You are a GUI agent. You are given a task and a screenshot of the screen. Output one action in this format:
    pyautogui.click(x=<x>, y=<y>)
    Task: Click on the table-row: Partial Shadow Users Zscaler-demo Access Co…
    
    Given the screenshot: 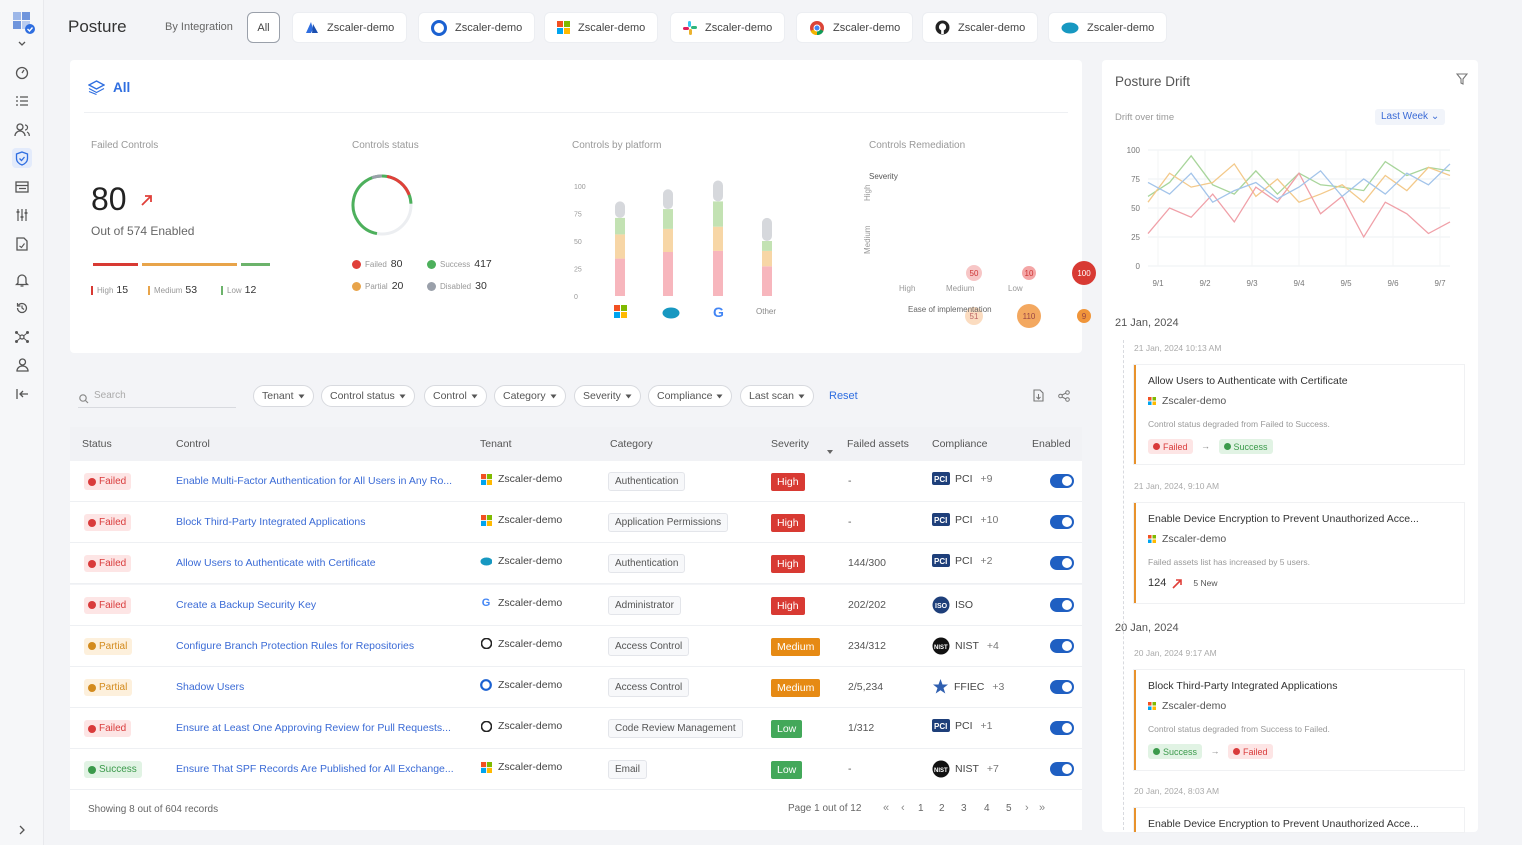 What is the action you would take?
    pyautogui.click(x=576, y=687)
    